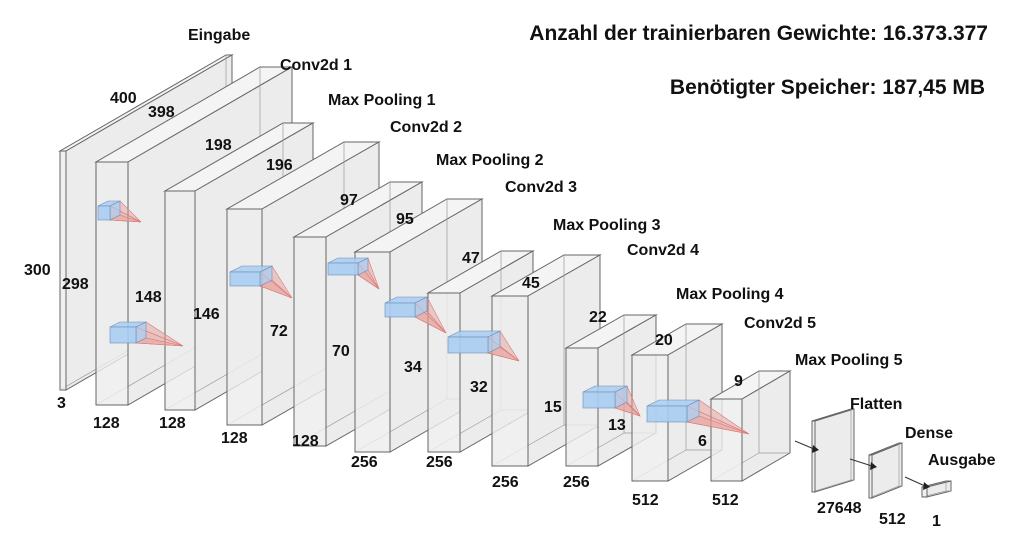 This screenshot has width=1022, height=549. What do you see at coordinates (148, 297) in the screenshot?
I see `layer-height-label: 148` at bounding box center [148, 297].